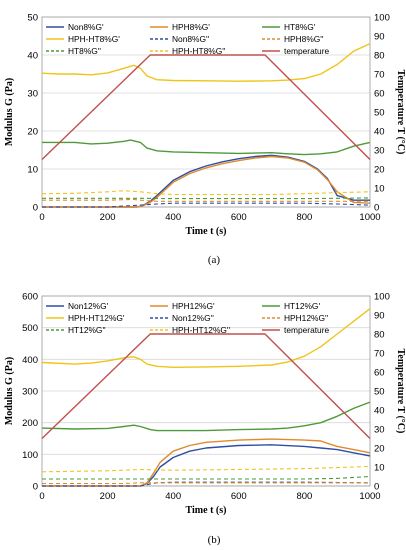  I want to click on legend-label: HPH8%G', so click(191, 27).